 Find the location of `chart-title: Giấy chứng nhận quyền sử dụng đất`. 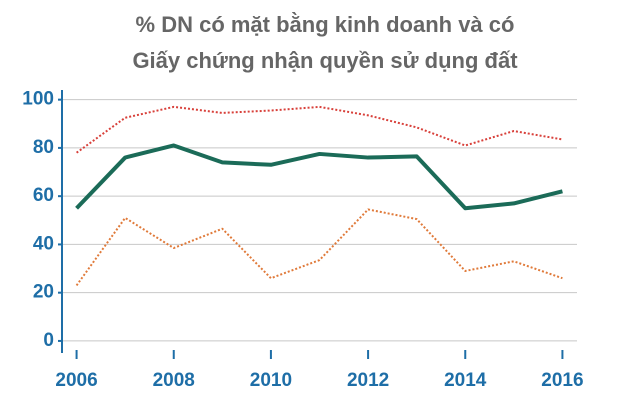

chart-title: Giấy chứng nhận quyền sử dụng đất is located at coordinates (325, 60).